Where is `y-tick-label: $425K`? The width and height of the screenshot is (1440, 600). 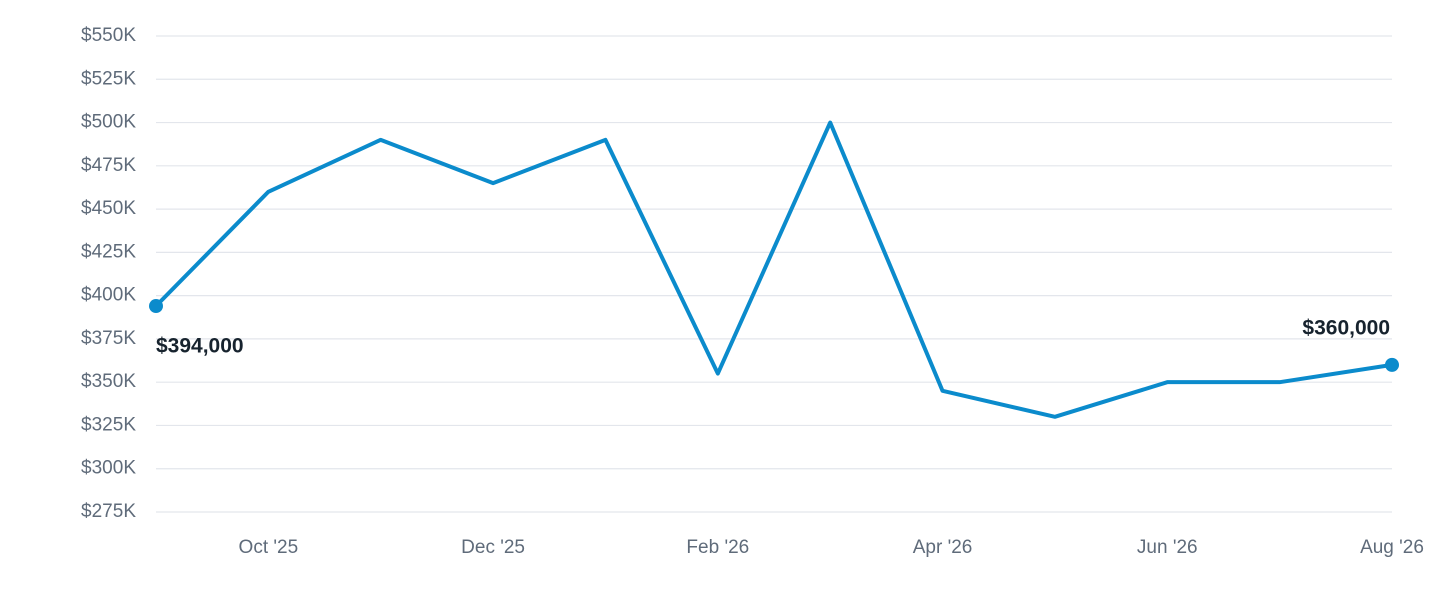 y-tick-label: $425K is located at coordinates (108, 251).